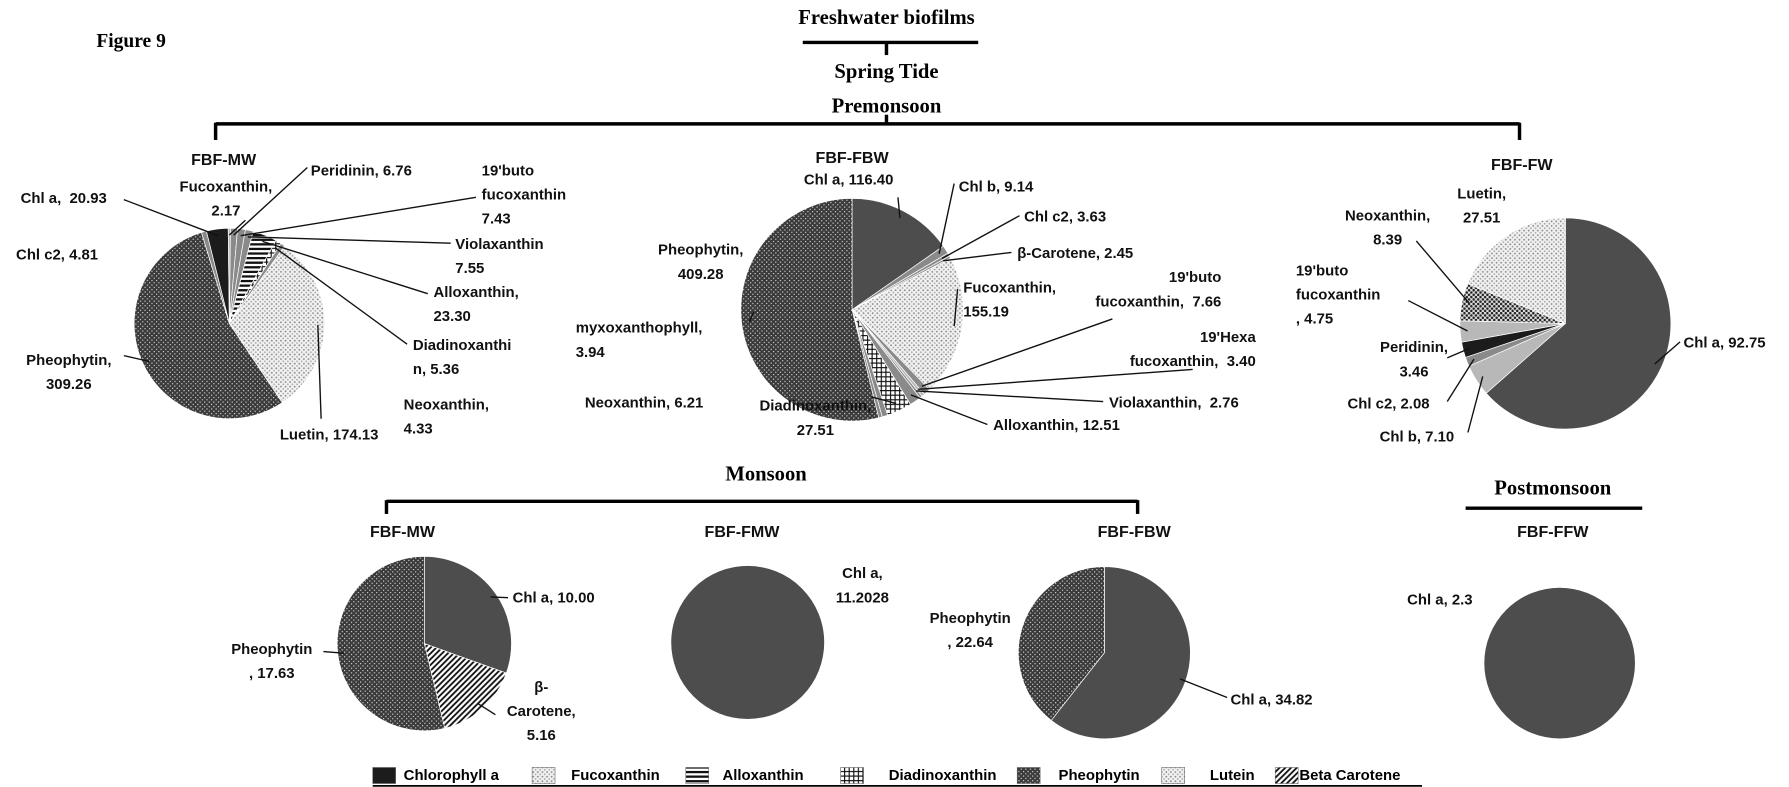  Describe the element at coordinates (1173, 402) in the screenshot. I see `data-label: Violaxanthin, 2.76` at that location.